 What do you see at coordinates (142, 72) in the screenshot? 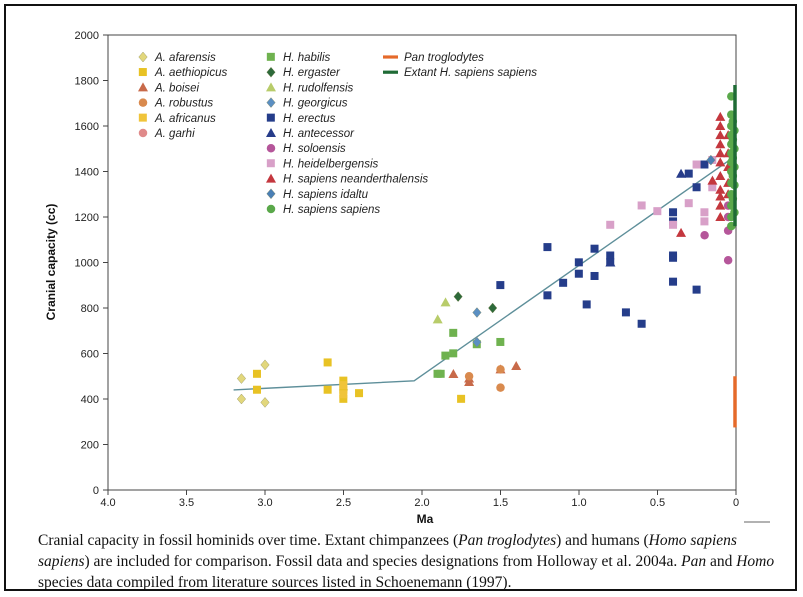
I see `legend-swatch-a-aethiopicus` at bounding box center [142, 72].